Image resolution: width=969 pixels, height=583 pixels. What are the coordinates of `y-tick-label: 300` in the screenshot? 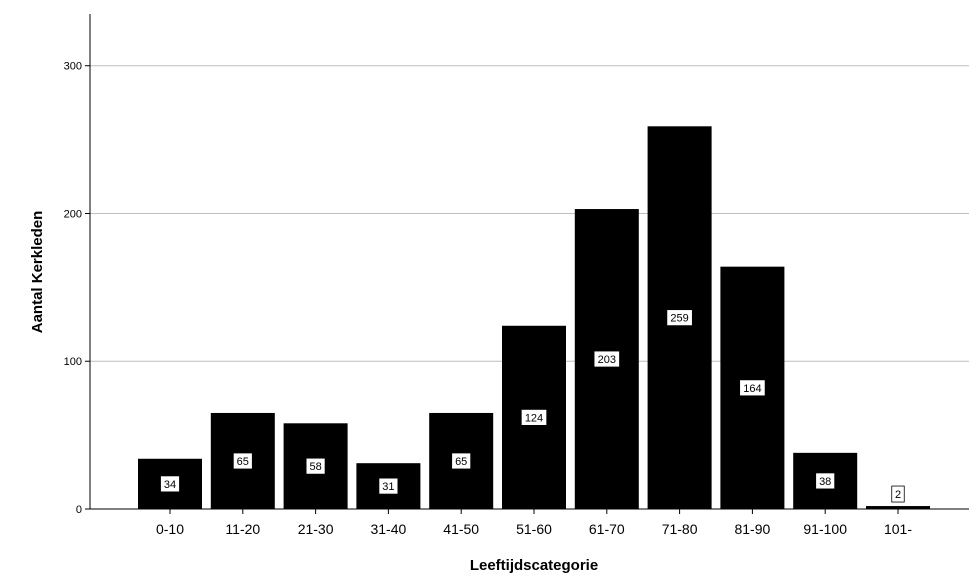 It's located at (73, 67).